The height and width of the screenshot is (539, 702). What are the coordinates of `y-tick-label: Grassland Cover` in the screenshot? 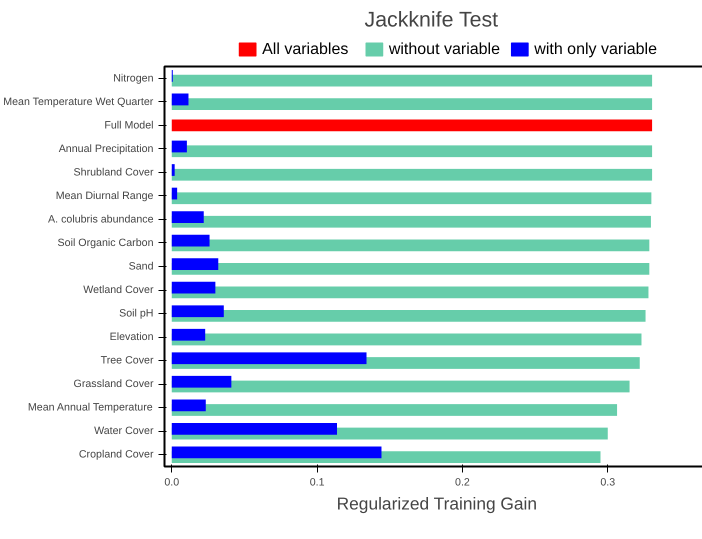 It's located at (114, 384).